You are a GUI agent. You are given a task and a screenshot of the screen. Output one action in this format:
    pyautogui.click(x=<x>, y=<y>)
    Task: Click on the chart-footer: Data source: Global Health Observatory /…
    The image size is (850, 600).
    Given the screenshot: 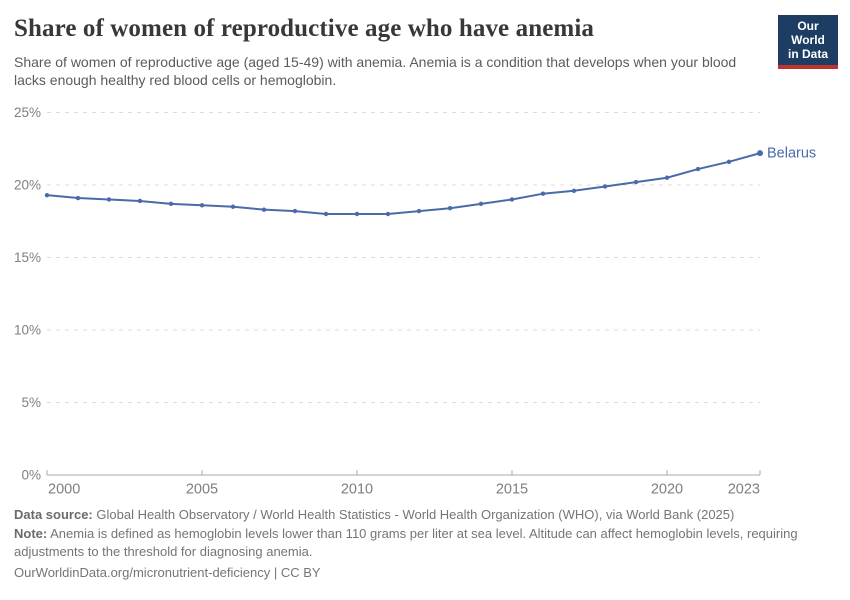 What is the action you would take?
    pyautogui.click(x=420, y=544)
    